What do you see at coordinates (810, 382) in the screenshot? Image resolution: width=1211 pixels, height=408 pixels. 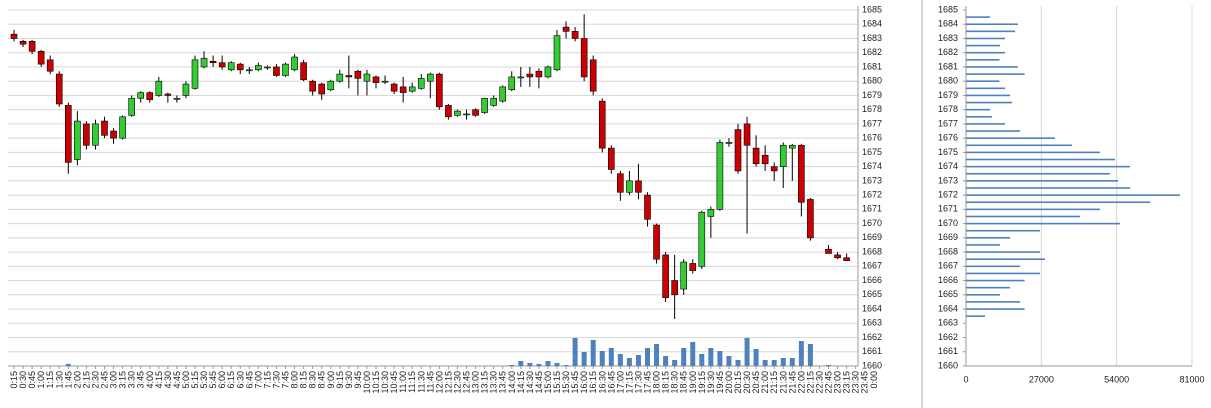 I see `x-tick-label: 22:15` at bounding box center [810, 382].